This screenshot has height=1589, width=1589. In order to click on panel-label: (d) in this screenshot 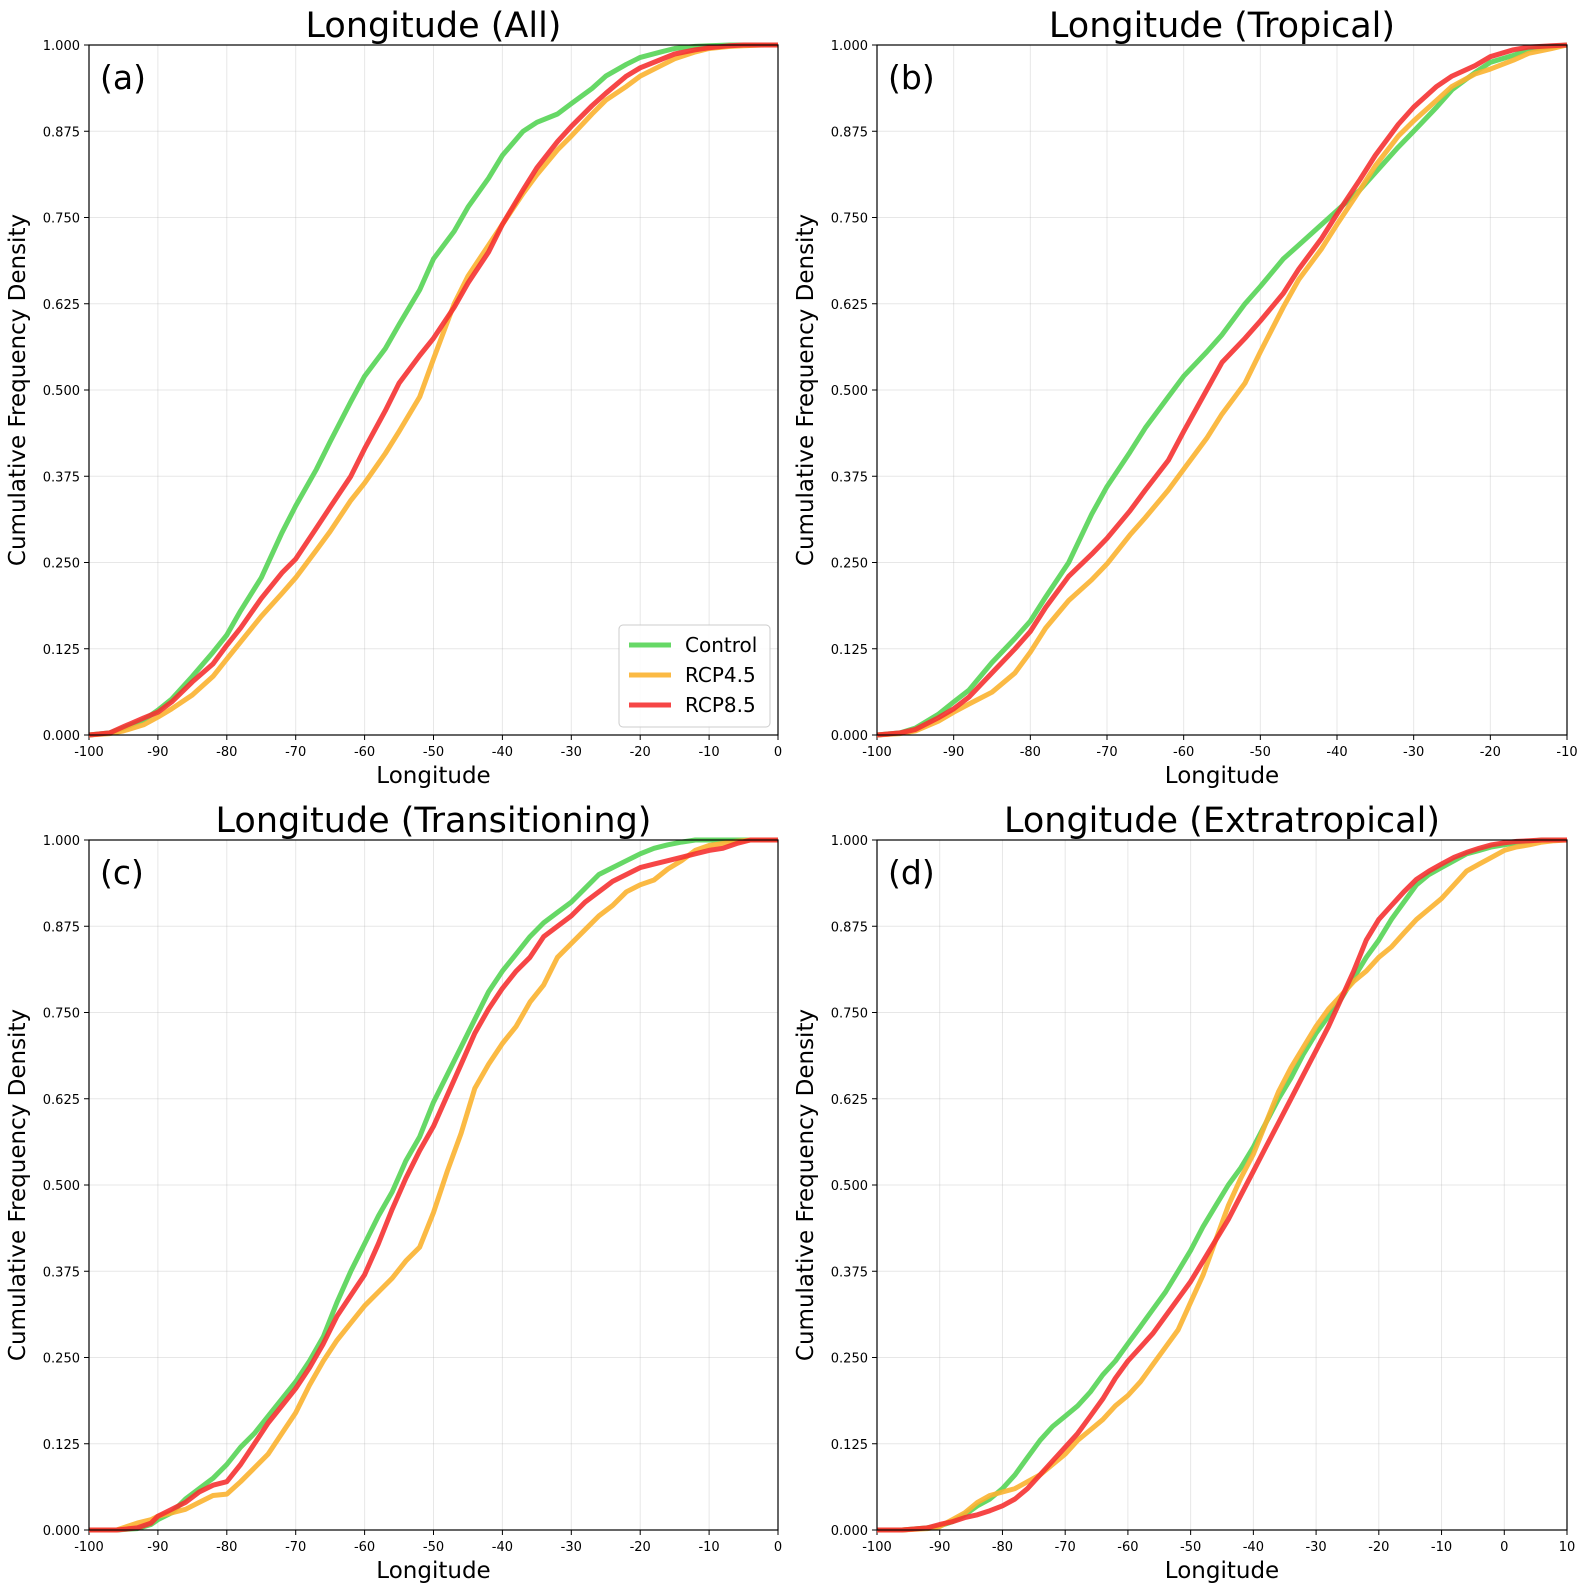, I will do `click(911, 872)`.